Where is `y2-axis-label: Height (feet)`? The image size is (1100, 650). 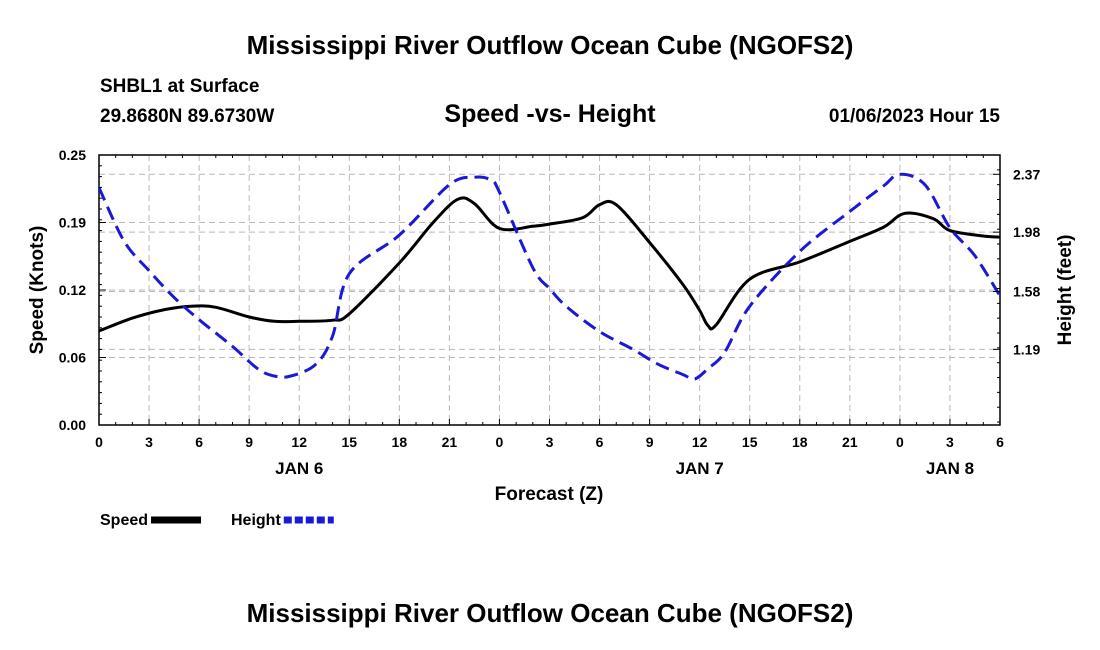
y2-axis-label: Height (feet) is located at coordinates (1065, 290).